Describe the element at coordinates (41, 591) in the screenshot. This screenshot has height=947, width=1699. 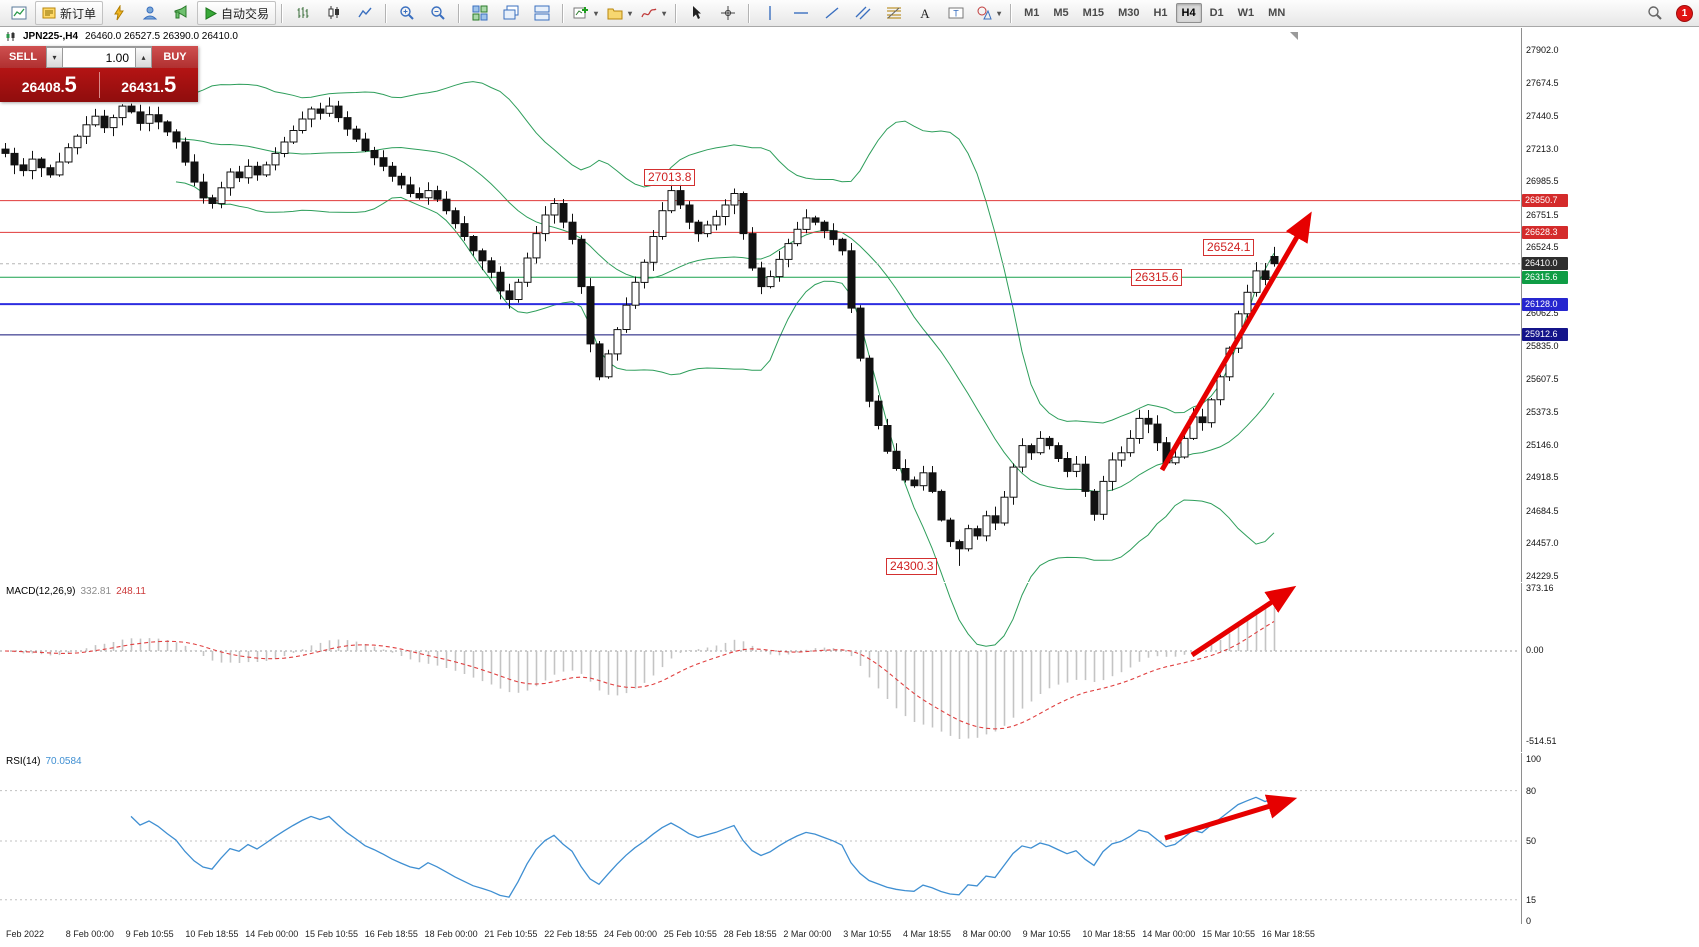
I see `macd-name: MACD(12,26,9)` at that location.